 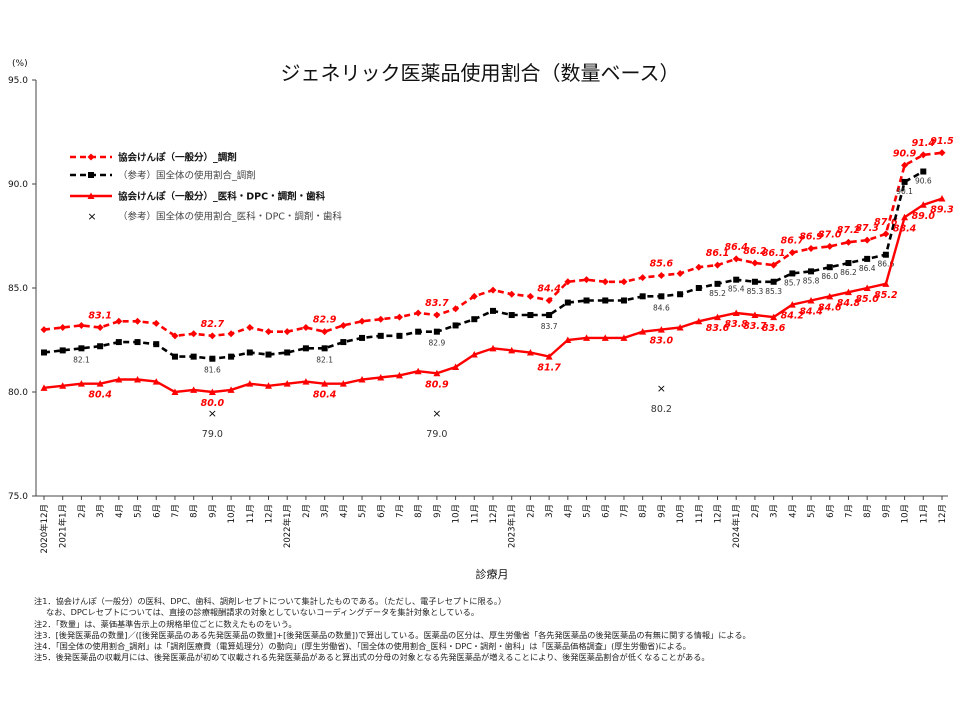 What do you see at coordinates (436, 413) in the screenshot?
I see `series-x-marker: ×` at bounding box center [436, 413].